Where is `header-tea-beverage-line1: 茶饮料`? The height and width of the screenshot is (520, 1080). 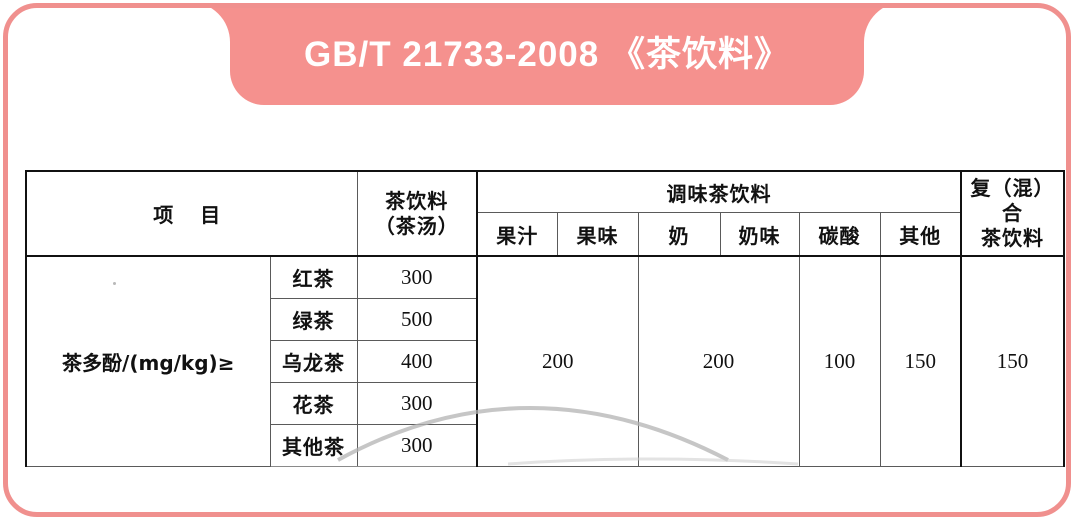
header-tea-beverage-line1: 茶饮料 is located at coordinates (417, 200).